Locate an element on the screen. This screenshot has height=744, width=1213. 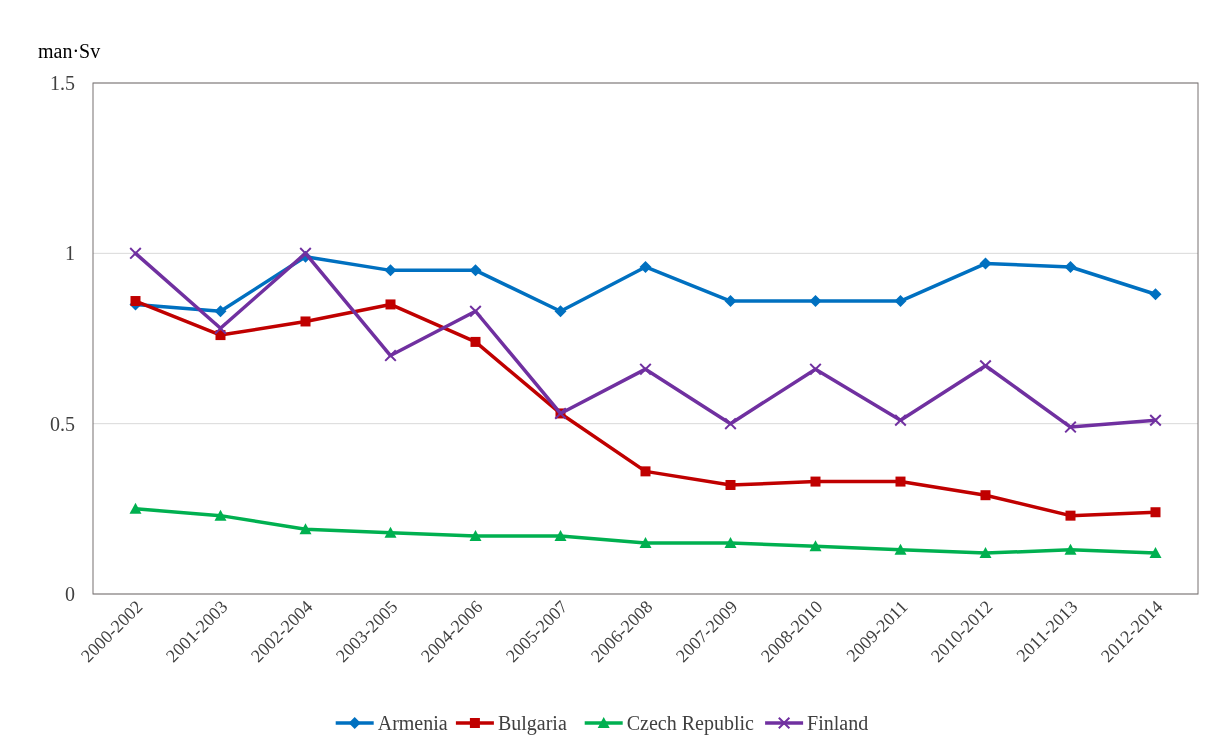
legend-label: Finland is located at coordinates (838, 723).